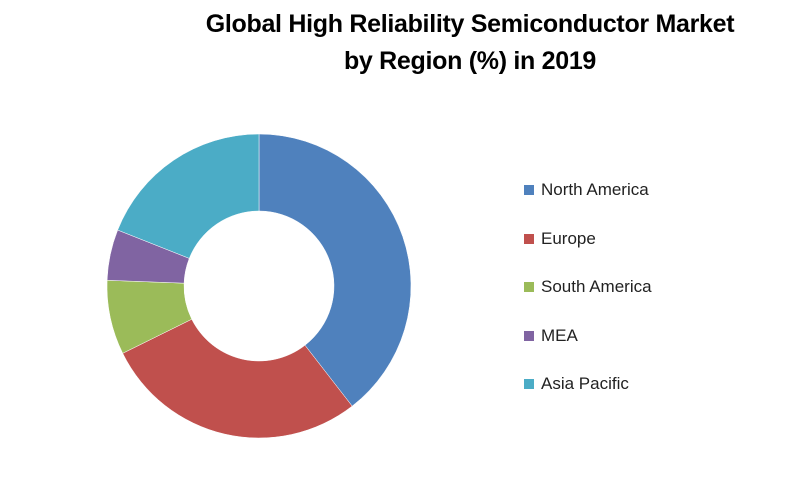 The image size is (804, 494). I want to click on legend-item-asia-pacific: Asia Pacific, so click(588, 384).